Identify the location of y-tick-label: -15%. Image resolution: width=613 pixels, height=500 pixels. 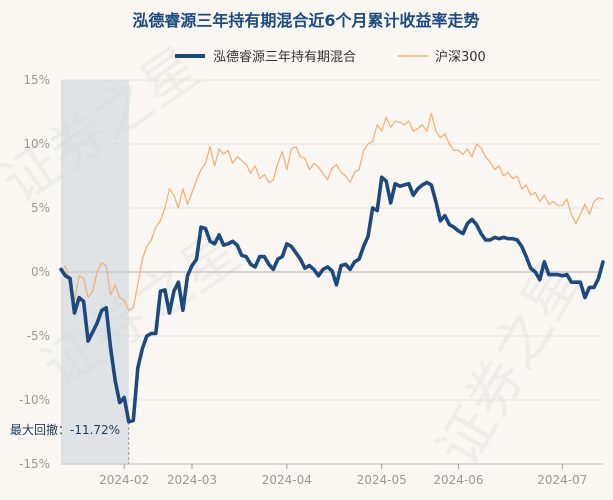
(34, 464).